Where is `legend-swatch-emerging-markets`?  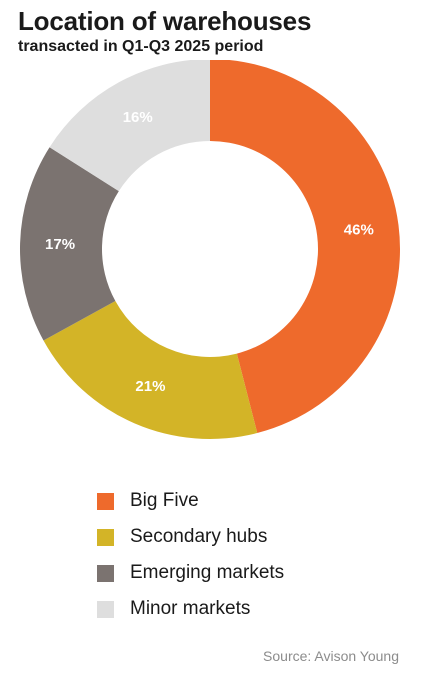
legend-swatch-emerging-markets is located at coordinates (105, 573).